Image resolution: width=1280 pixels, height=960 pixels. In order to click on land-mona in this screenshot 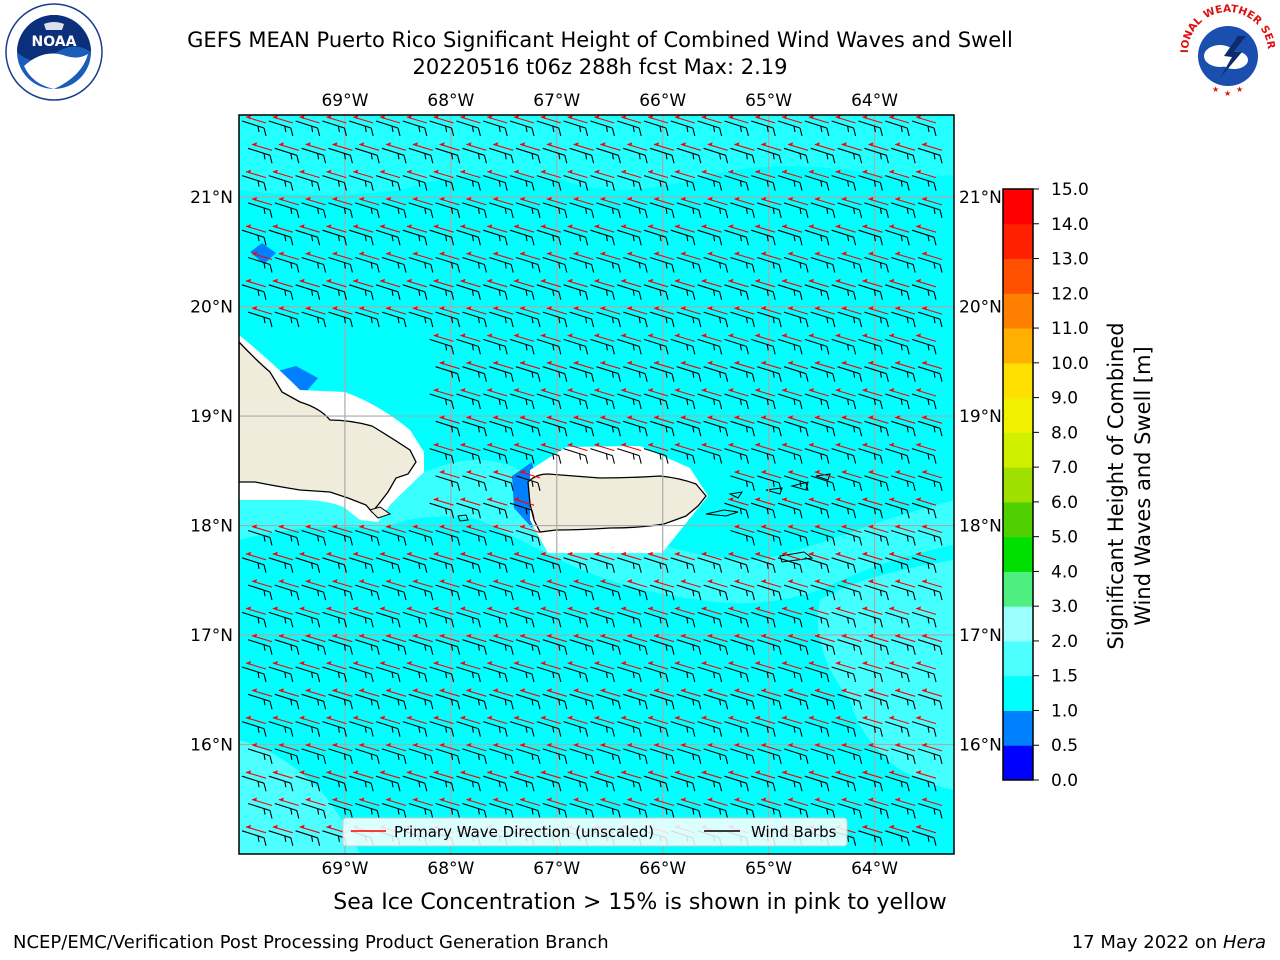, I will do `click(463, 518)`.